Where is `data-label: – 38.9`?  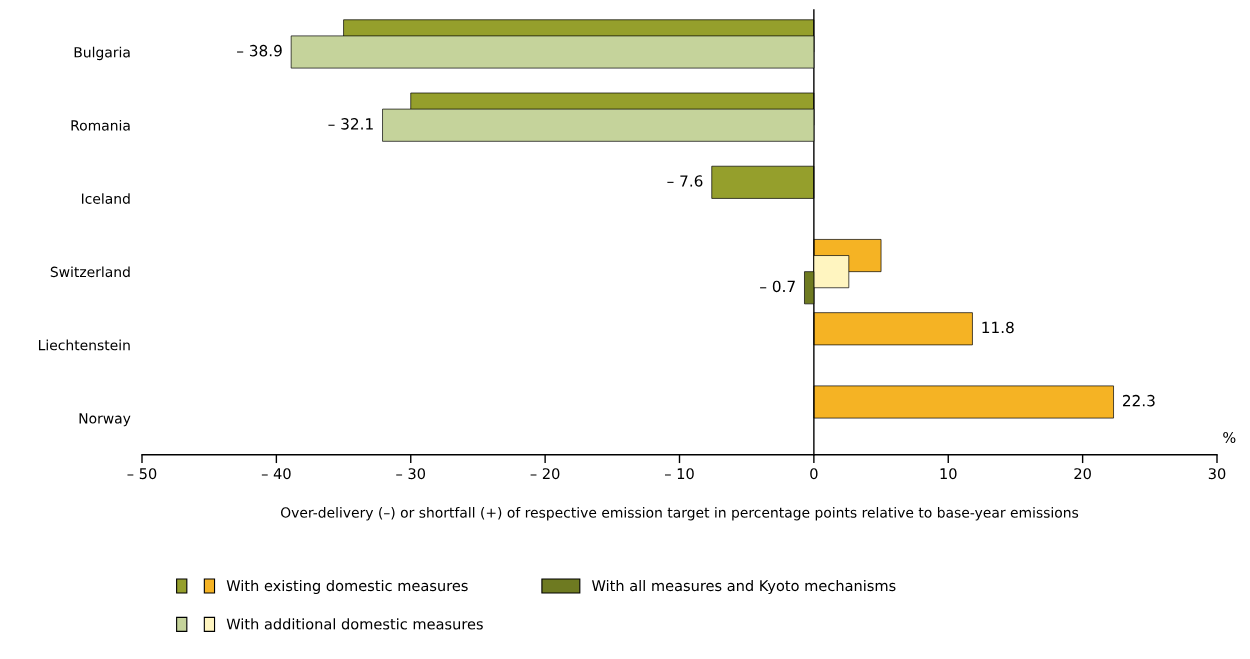
data-label: – 38.9 is located at coordinates (259, 50).